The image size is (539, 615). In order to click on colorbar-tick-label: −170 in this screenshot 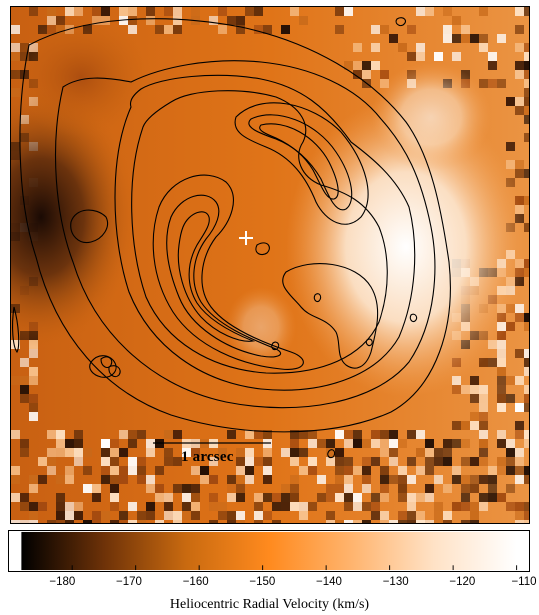, I will do `click(129, 582)`.